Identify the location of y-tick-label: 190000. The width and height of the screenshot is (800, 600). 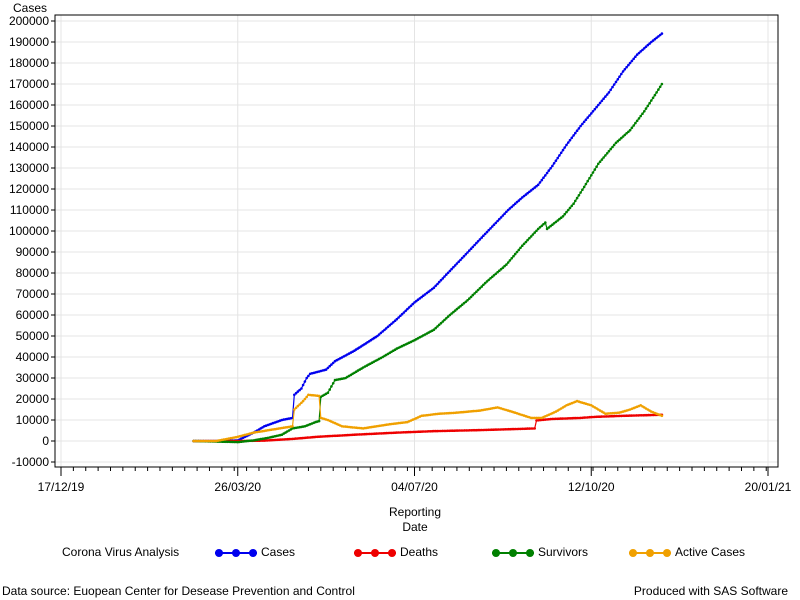
(29, 42).